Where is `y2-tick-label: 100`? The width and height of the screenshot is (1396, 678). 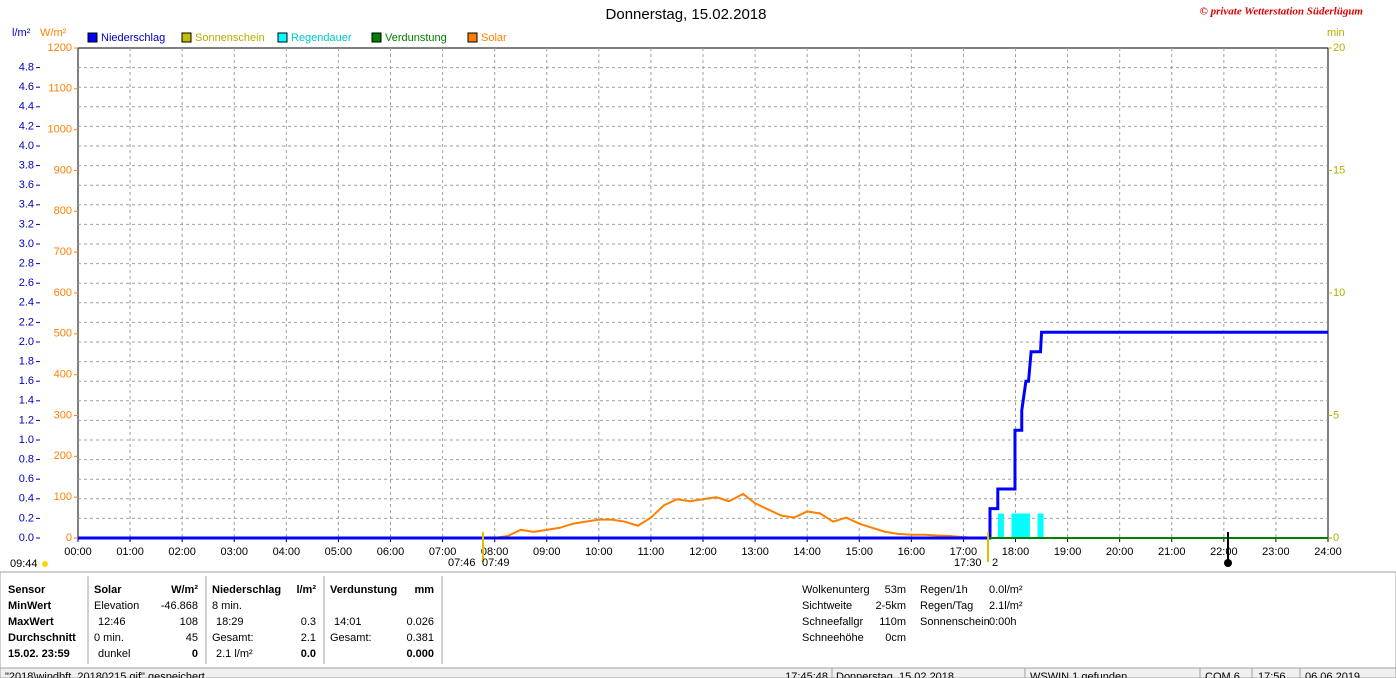 y2-tick-label: 100 is located at coordinates (63, 497).